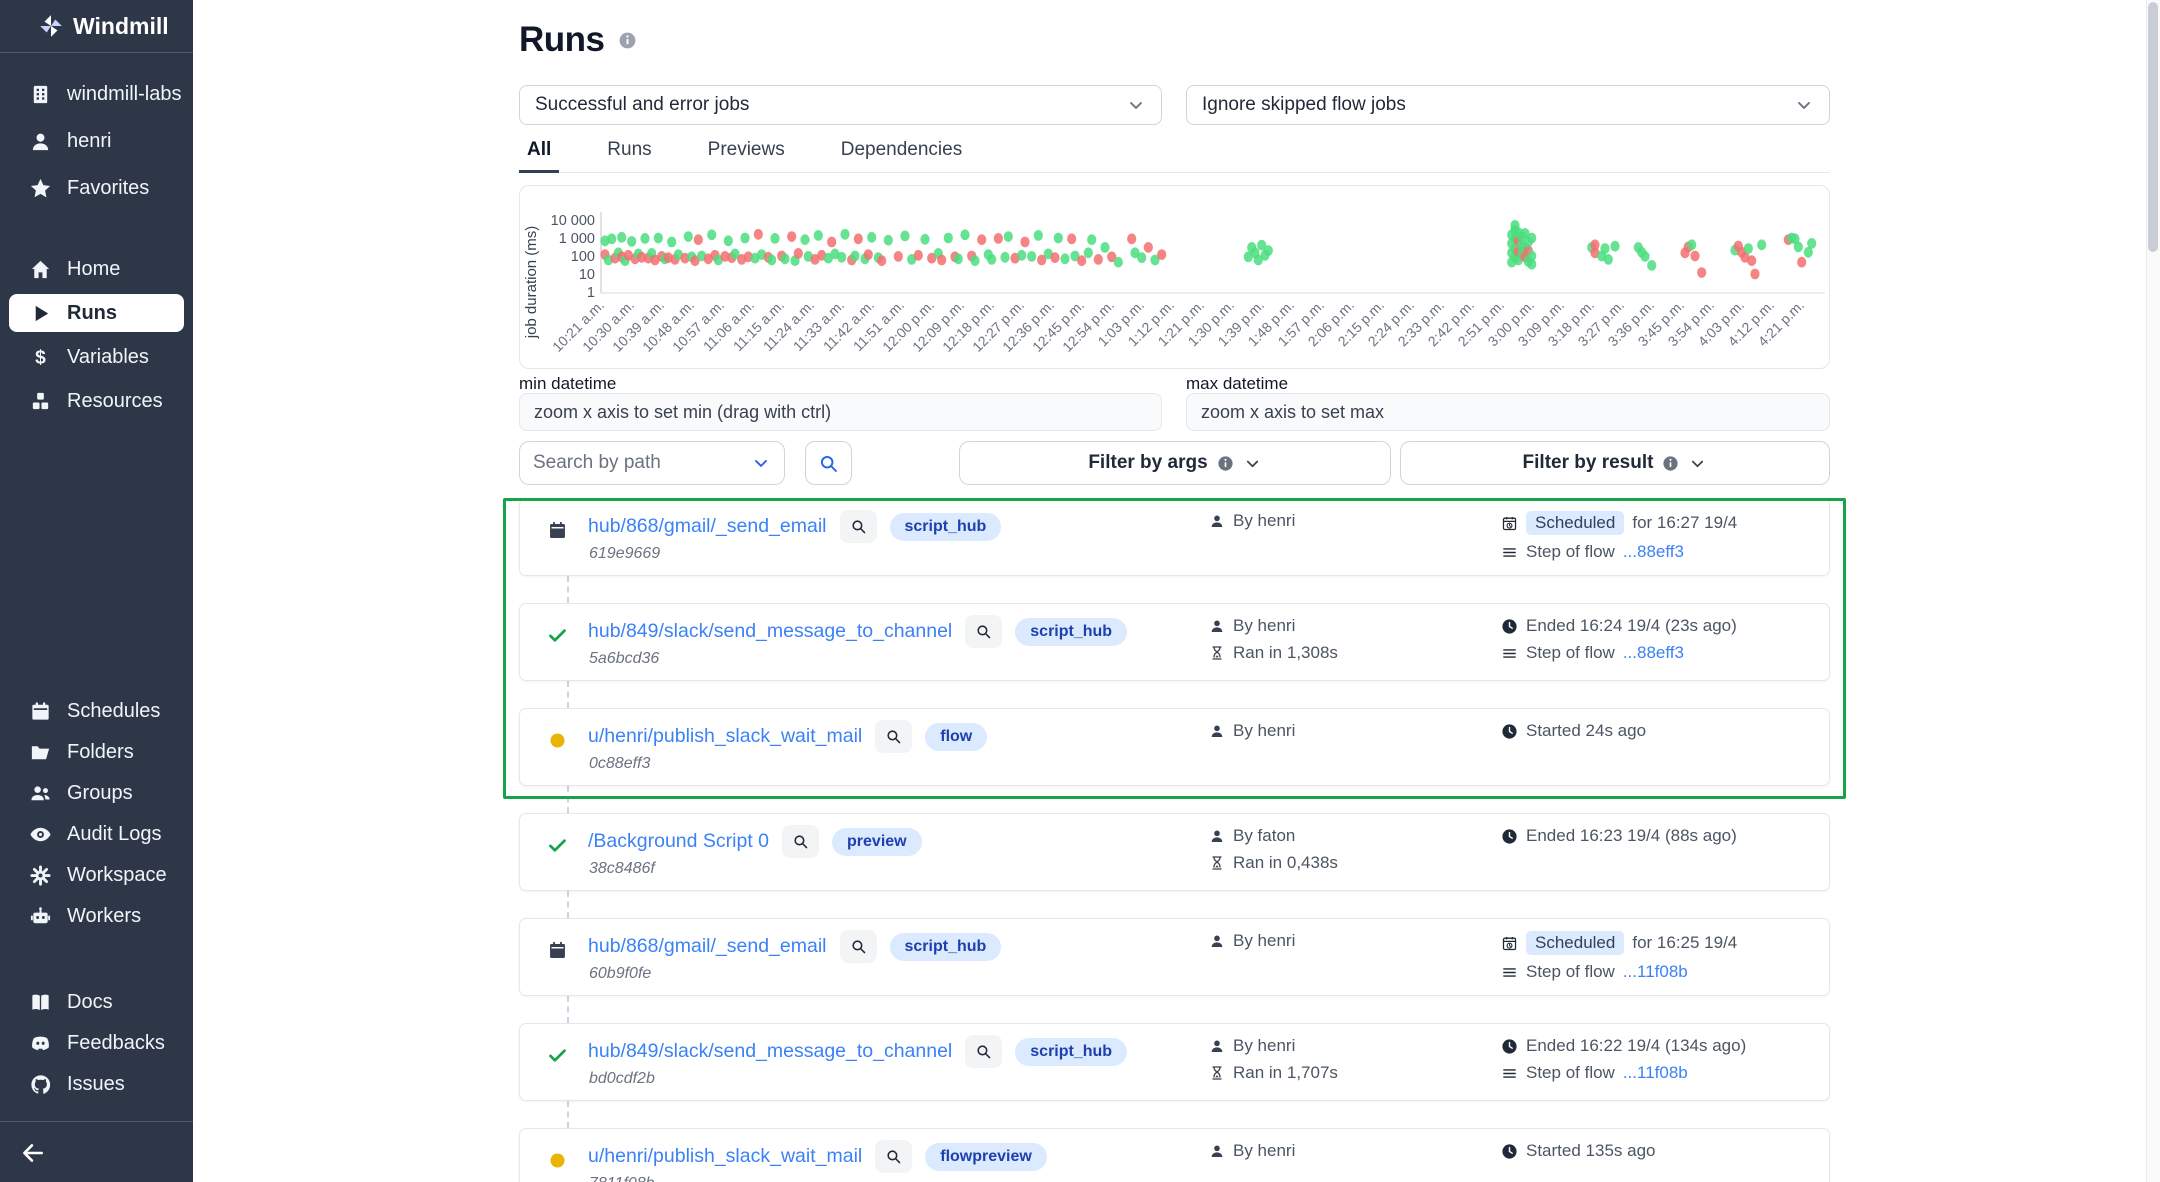 This screenshot has height=1182, width=2160. What do you see at coordinates (96, 916) in the screenshot?
I see `sidebar-item-workers: Workers` at bounding box center [96, 916].